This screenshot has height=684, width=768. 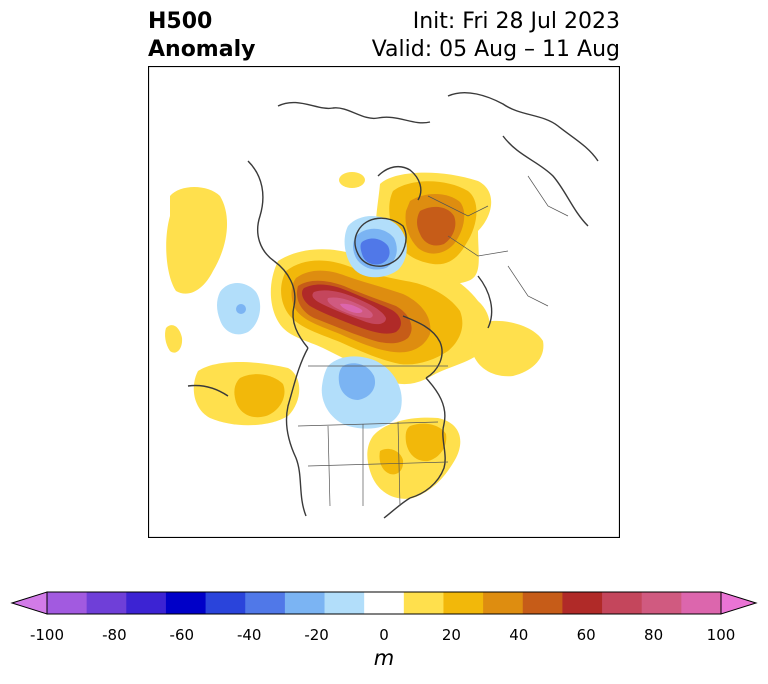 What do you see at coordinates (586, 635) in the screenshot?
I see `colorbar-tick-label: 60` at bounding box center [586, 635].